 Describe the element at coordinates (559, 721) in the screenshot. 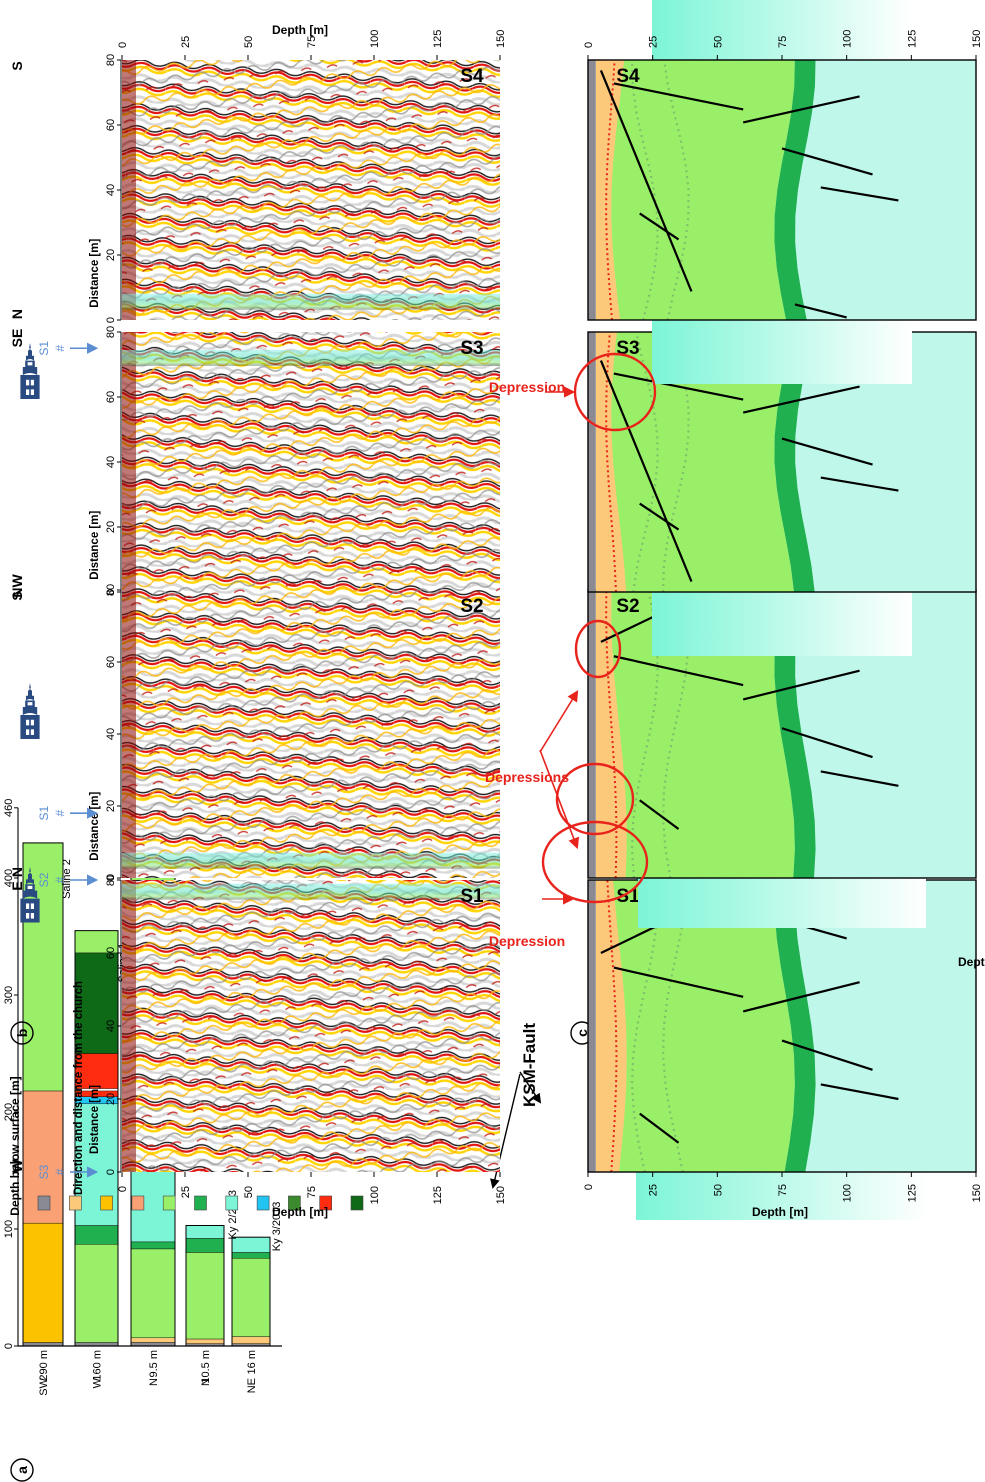

I see `depression-arrow-s2a` at that location.